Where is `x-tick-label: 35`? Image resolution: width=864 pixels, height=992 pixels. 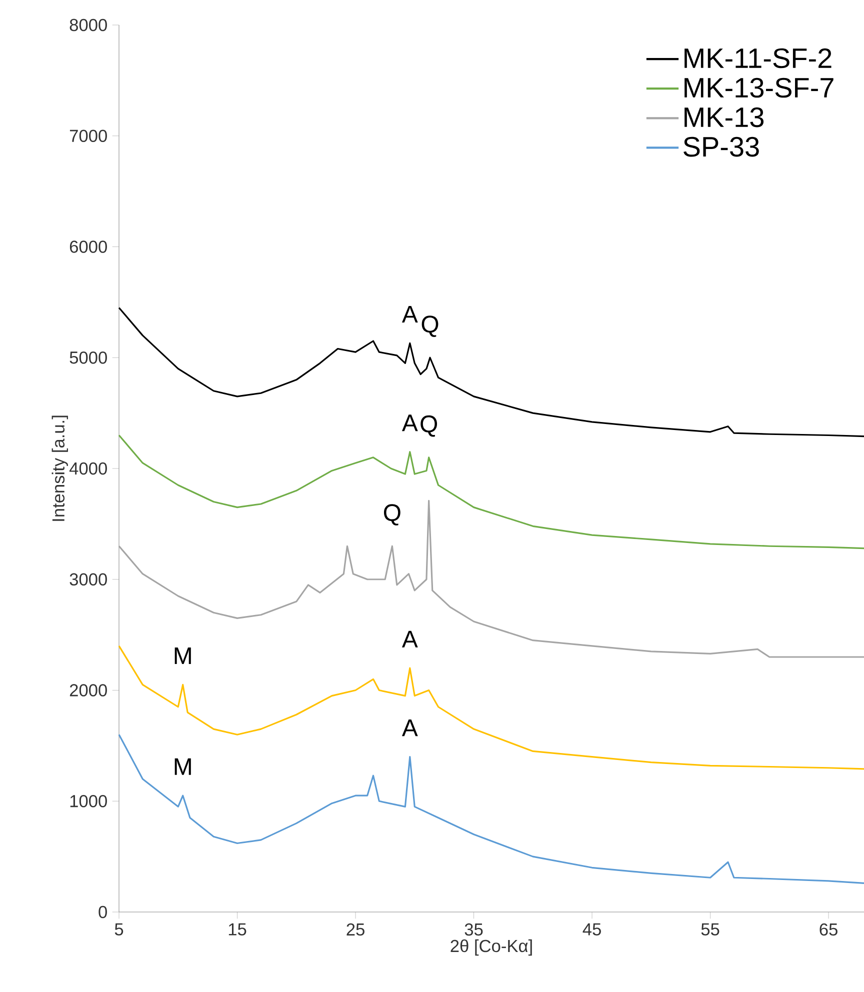
x-tick-label: 35 is located at coordinates (473, 929).